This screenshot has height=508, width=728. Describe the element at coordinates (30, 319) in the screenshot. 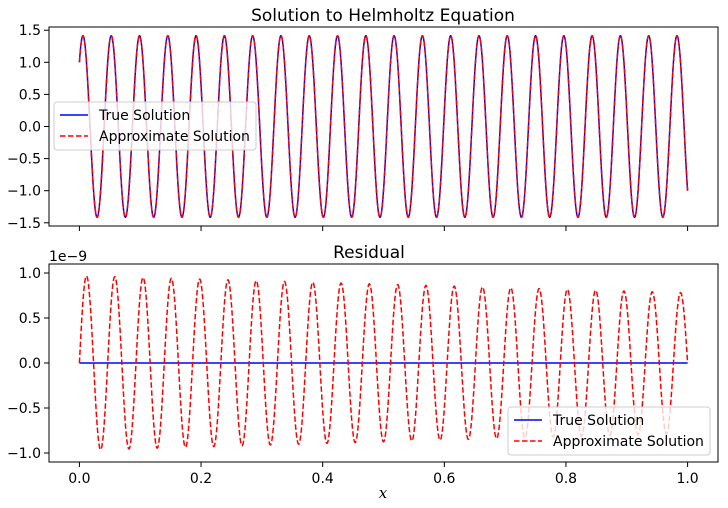

I see `bottom-y-tick-label: 0.5` at that location.